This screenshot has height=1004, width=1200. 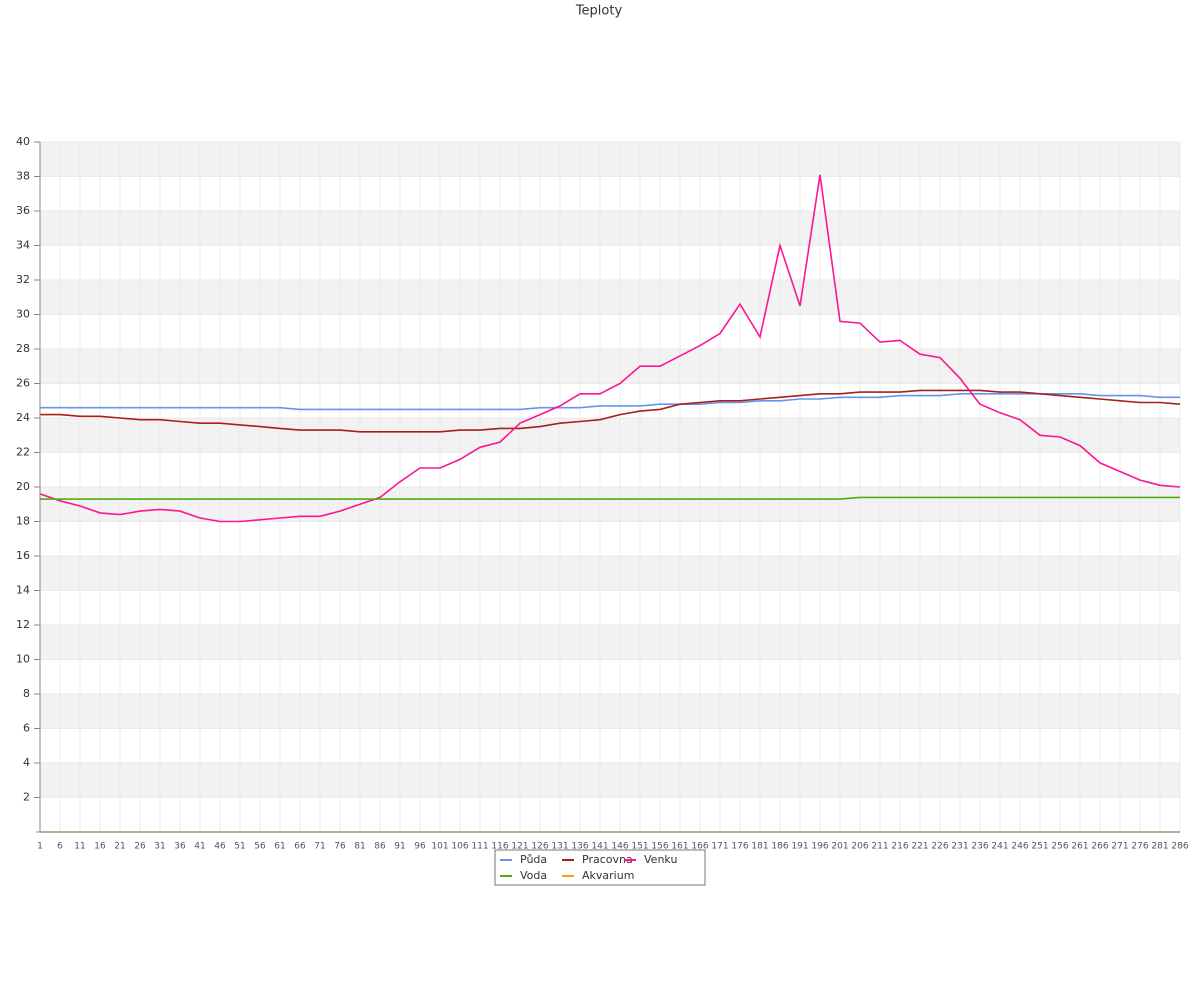 I want to click on y-tick-label: 18, so click(x=23, y=521).